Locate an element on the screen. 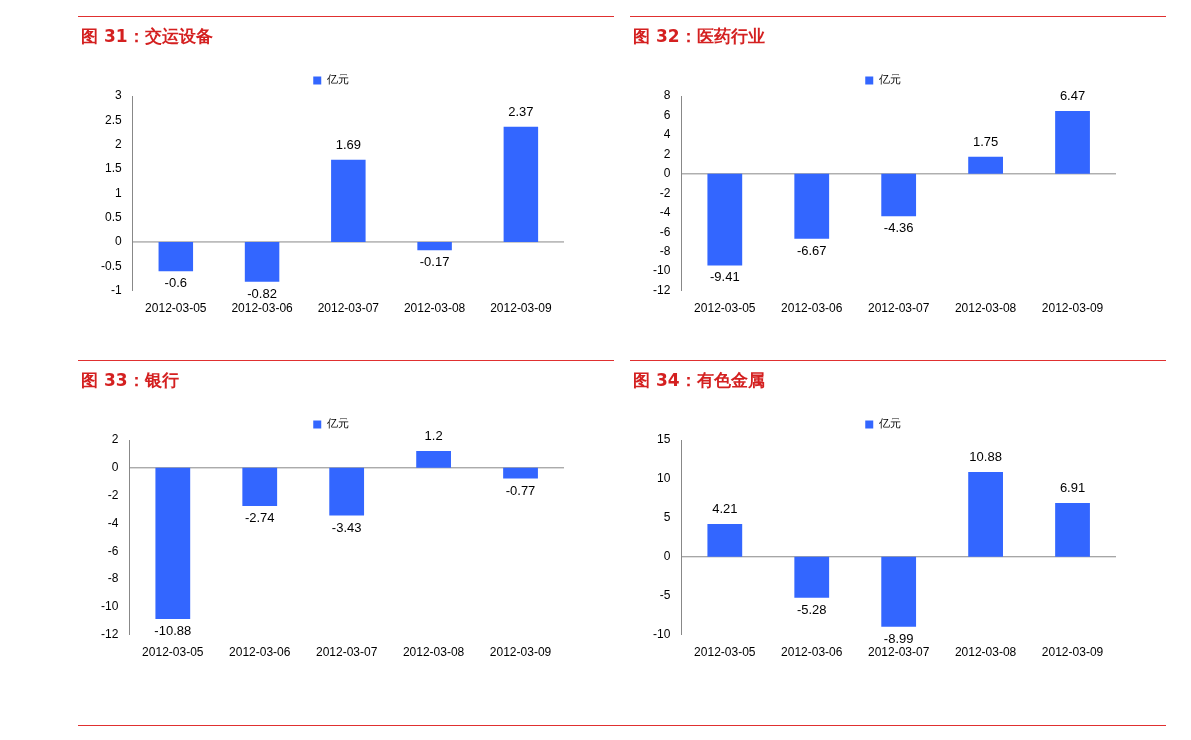  data-label: 2.37 is located at coordinates (521, 111).